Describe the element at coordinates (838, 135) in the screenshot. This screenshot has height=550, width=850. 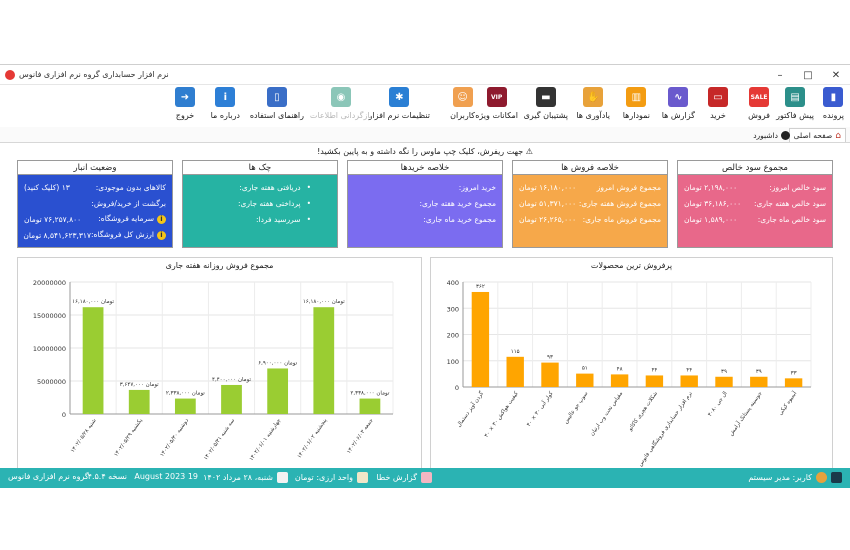
I see `home-icon: ⌂` at that location.